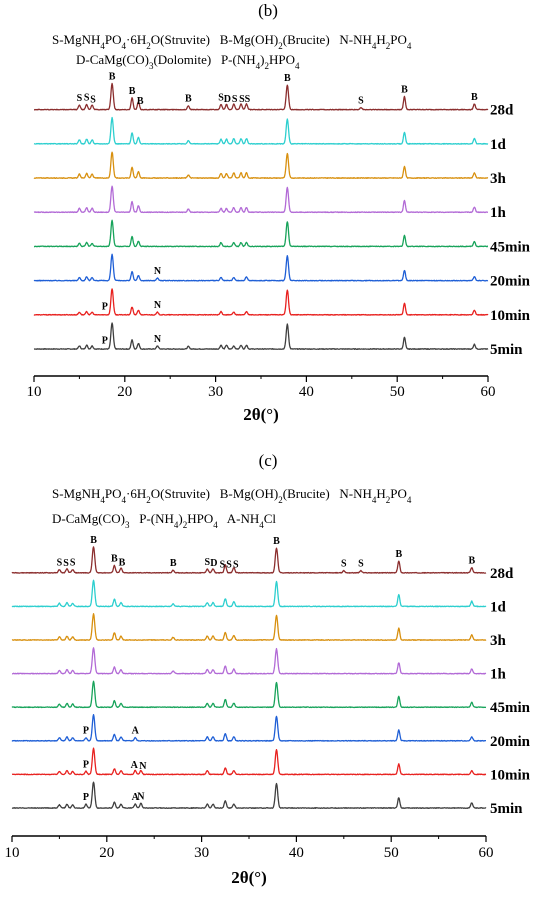  What do you see at coordinates (268, 460) in the screenshot?
I see `panel-label: (c)` at bounding box center [268, 460].